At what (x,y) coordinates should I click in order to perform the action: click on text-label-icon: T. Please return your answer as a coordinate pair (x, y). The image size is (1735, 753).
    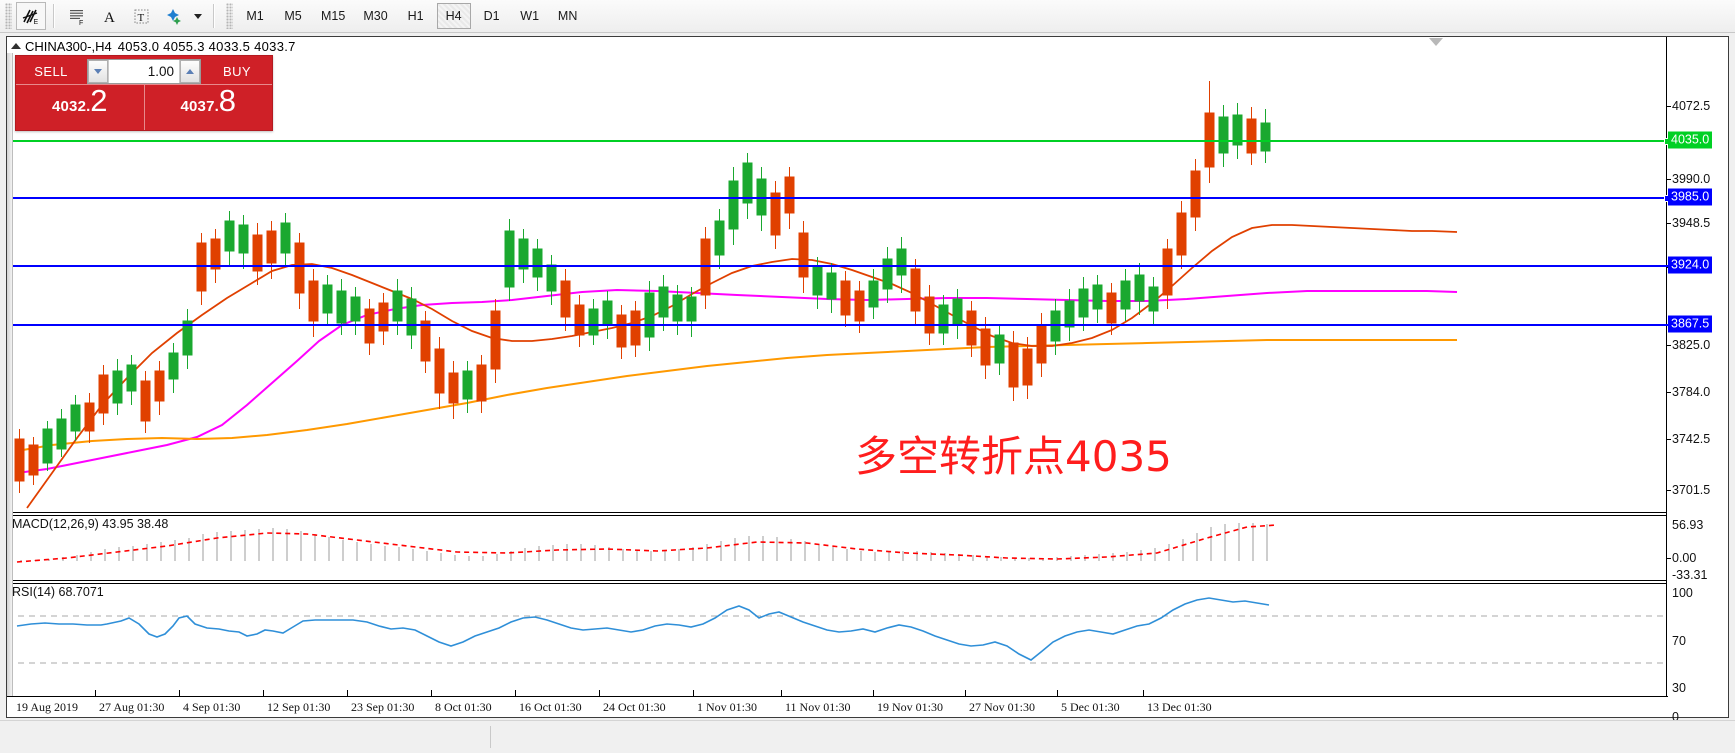
    Looking at the image, I should click on (141, 16).